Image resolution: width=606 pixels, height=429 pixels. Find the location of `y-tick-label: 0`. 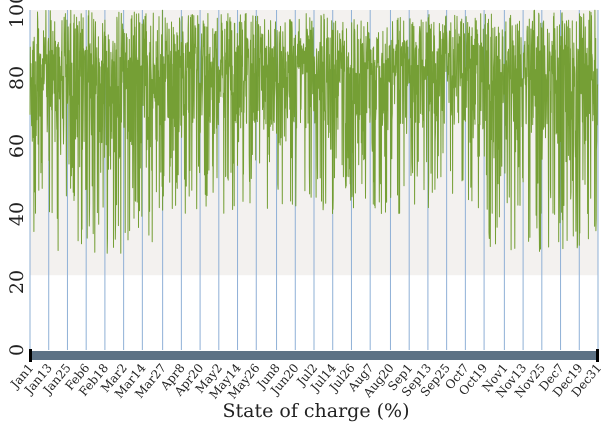

y-tick-label: 0 is located at coordinates (17, 350).